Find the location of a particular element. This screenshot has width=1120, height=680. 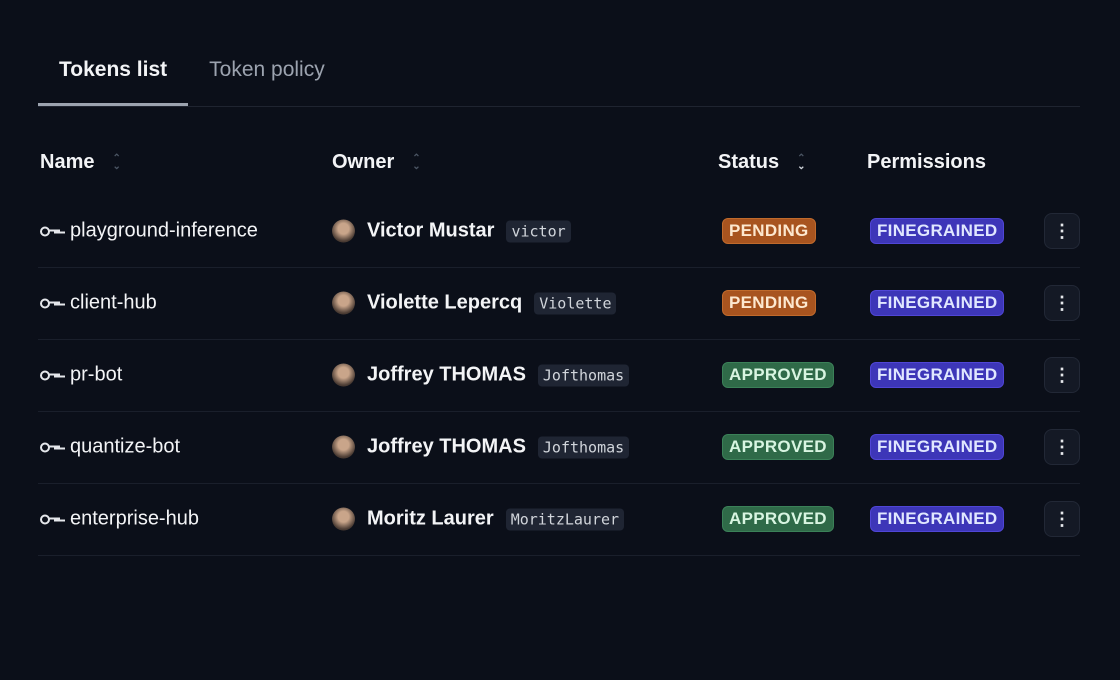

sort-desc-icon: ⌃ ⌄ is located at coordinates (801, 162).